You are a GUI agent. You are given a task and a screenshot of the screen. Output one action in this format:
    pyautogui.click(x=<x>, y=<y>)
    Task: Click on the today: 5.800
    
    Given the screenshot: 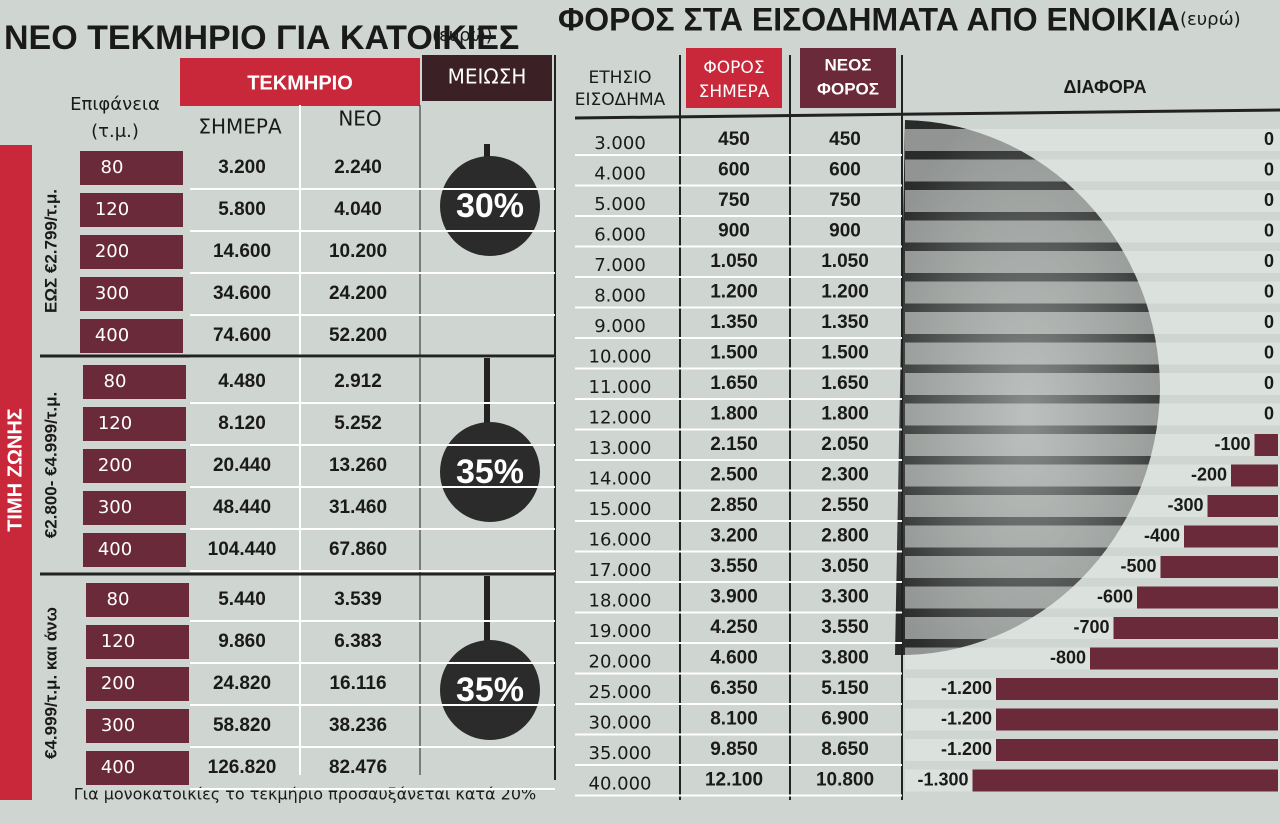 What is the action you would take?
    pyautogui.click(x=242, y=209)
    